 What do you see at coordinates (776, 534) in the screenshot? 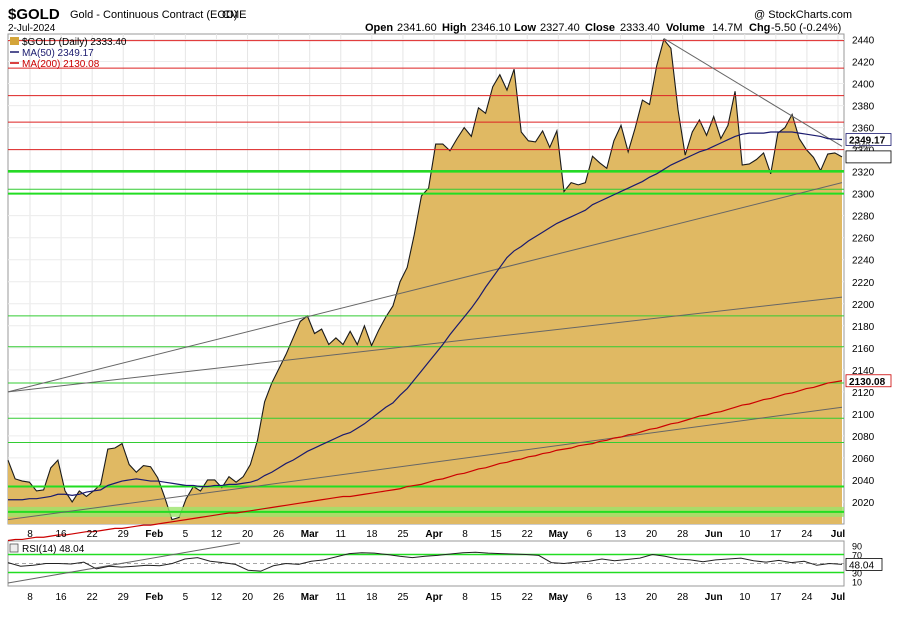
I see `x-tick-label: 17` at bounding box center [776, 534].